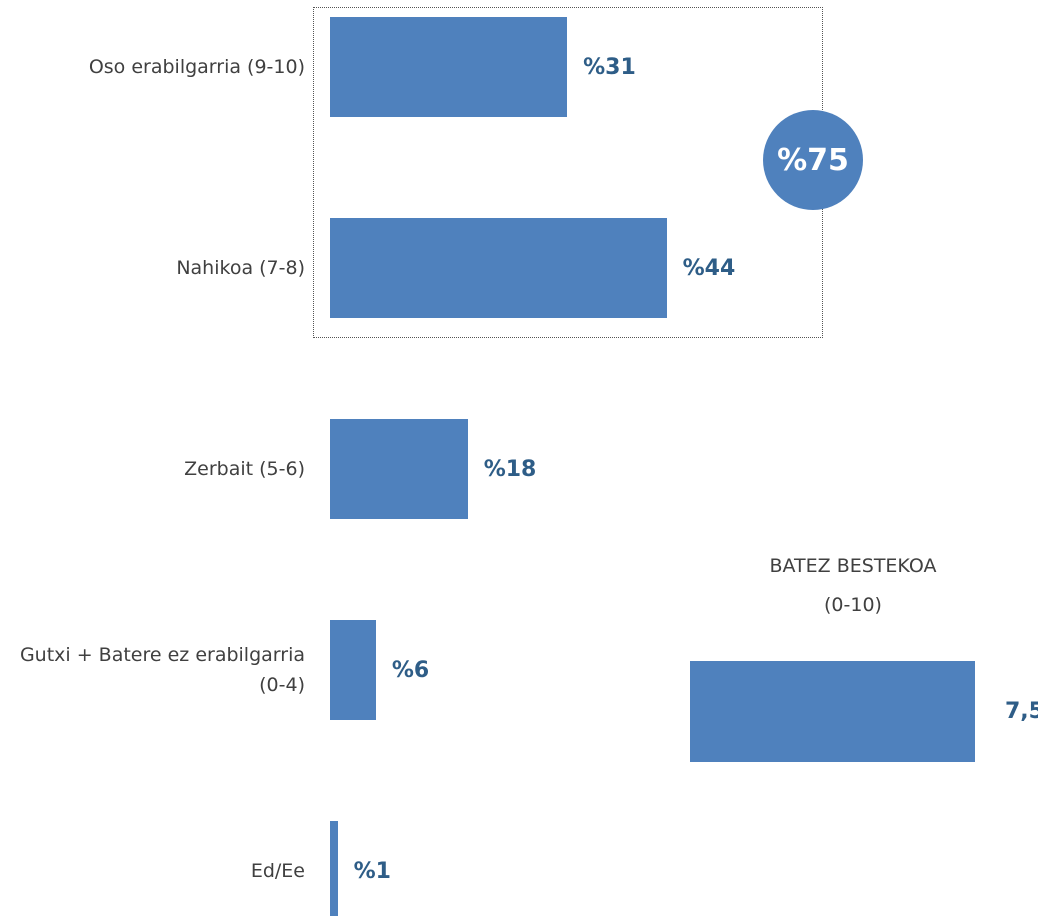 The width and height of the screenshot is (1038, 916). Describe the element at coordinates (196, 67) in the screenshot. I see `category-label: Oso erabilgarria (9-10)` at that location.